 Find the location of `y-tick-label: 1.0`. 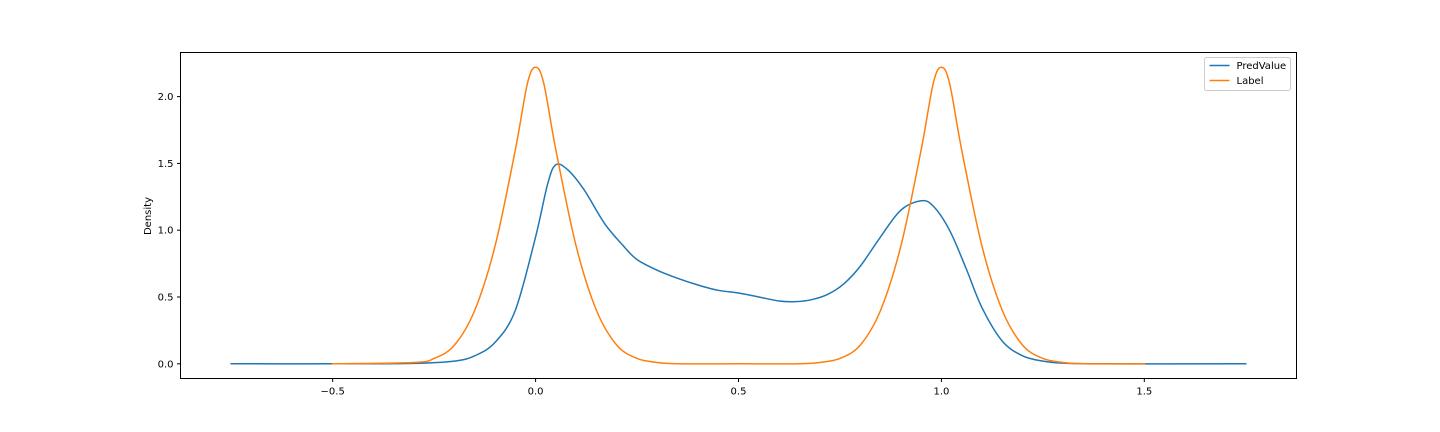

y-tick-label: 1.0 is located at coordinates (166, 231).